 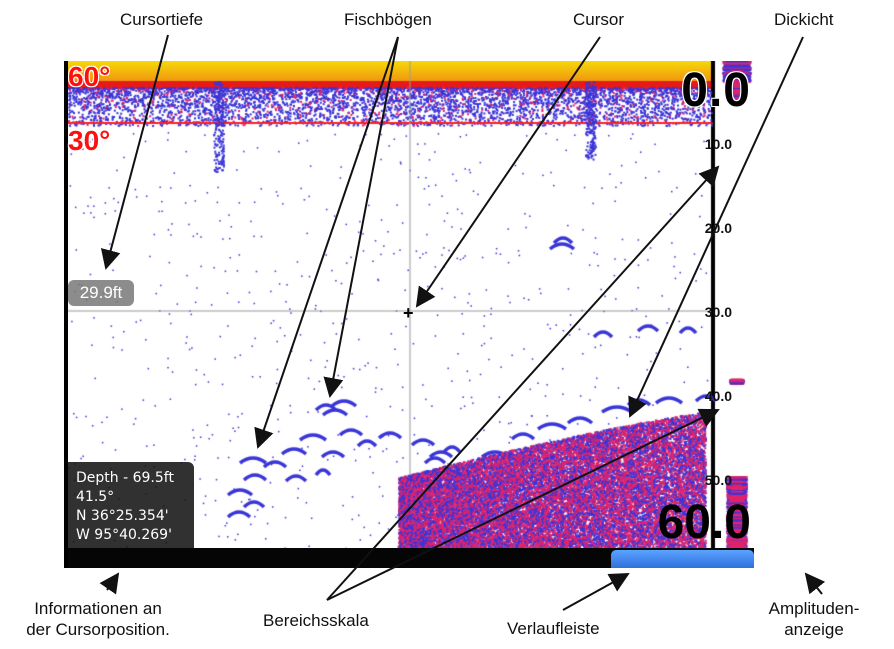 I want to click on range-scale-tick: 10.0, so click(x=718, y=144).